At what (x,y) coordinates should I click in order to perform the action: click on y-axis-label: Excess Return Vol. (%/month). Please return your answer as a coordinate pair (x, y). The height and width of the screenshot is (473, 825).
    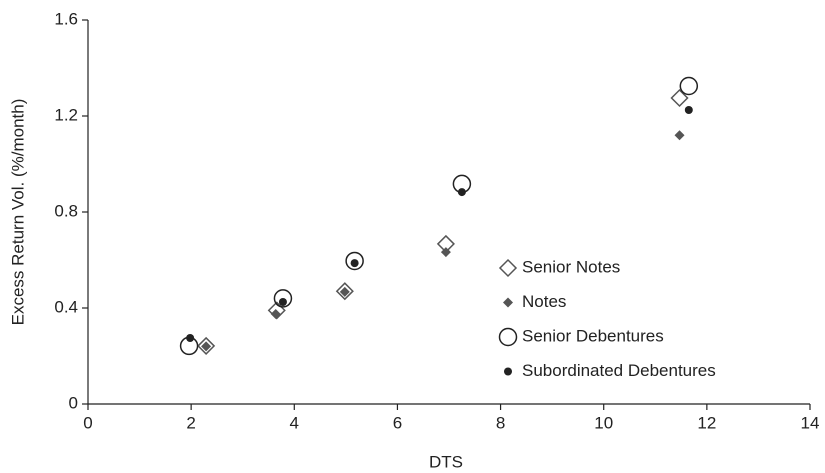
    Looking at the image, I should click on (17, 212).